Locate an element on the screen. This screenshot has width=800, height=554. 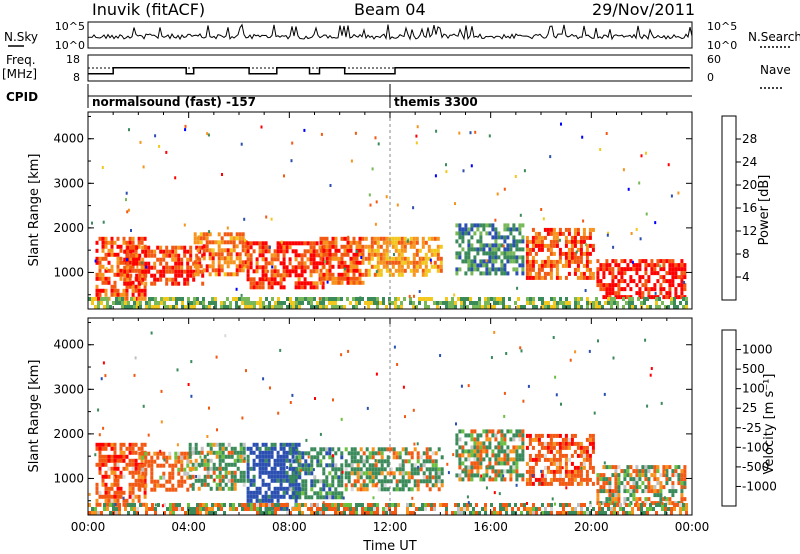
cpid-mode-label: themis 3300 is located at coordinates (436, 102).